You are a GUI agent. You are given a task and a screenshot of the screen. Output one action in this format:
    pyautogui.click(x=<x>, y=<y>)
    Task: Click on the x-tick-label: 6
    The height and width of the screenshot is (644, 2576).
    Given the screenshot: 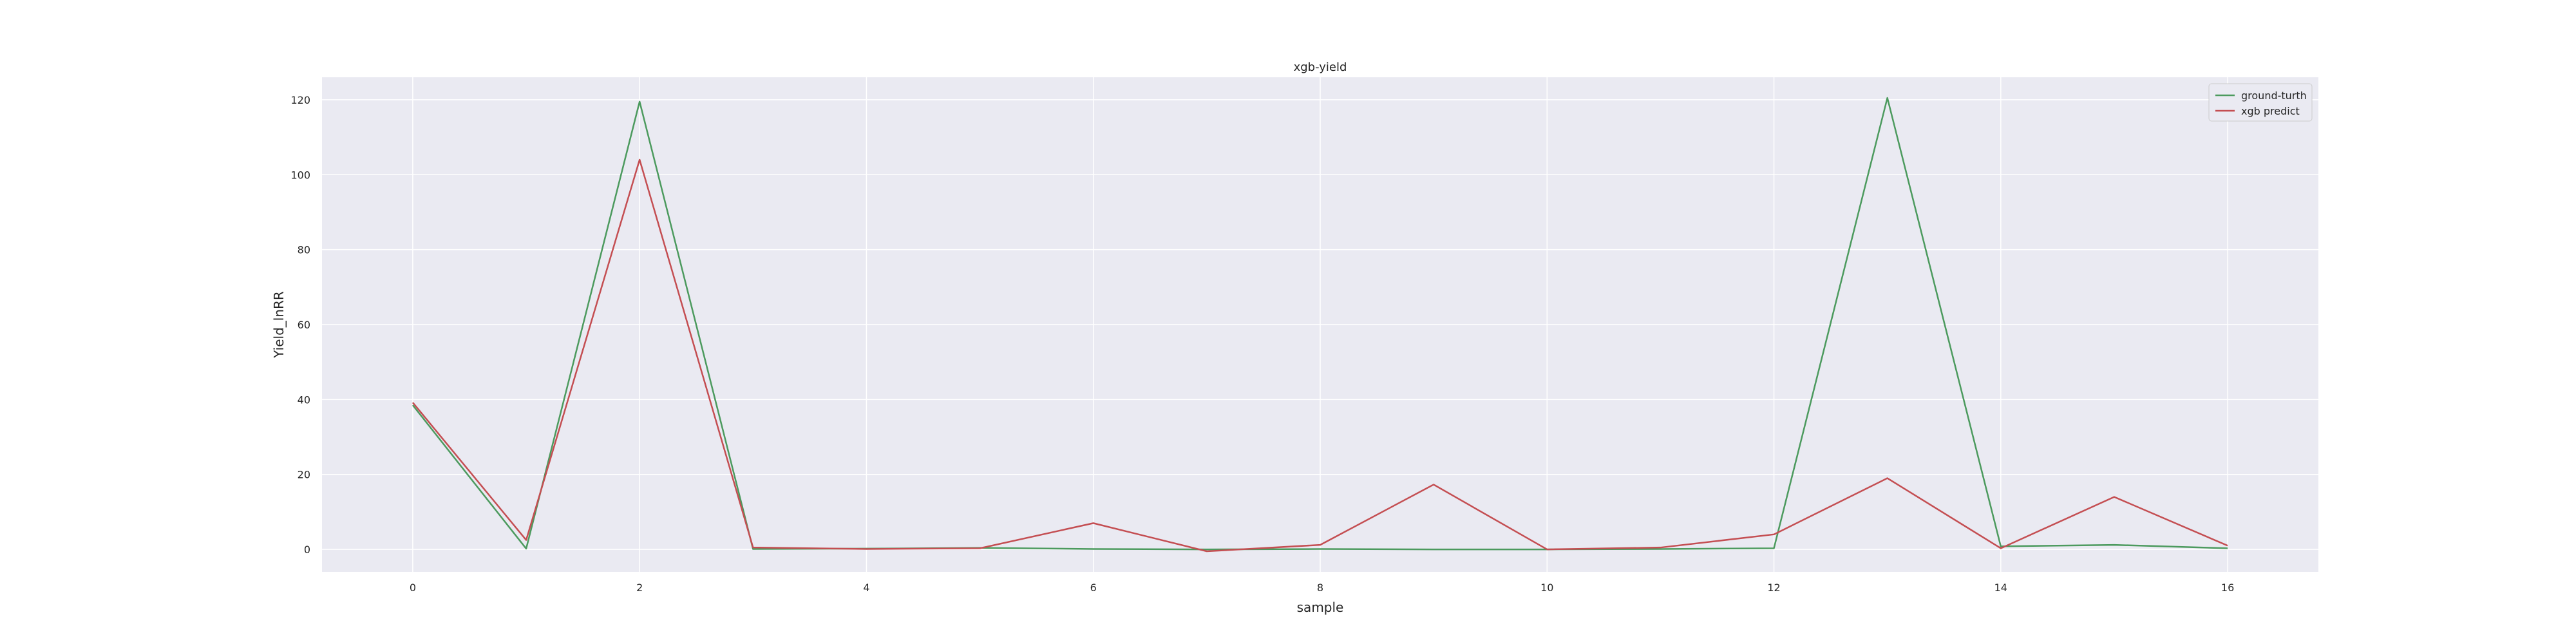 What is the action you would take?
    pyautogui.click(x=1093, y=588)
    